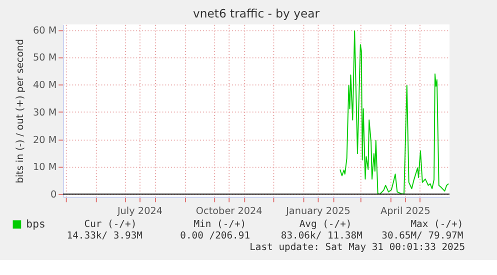 The width and height of the screenshot is (497, 275). What do you see at coordinates (256, 13) in the screenshot?
I see `chart-title: vnet6 traffic - by year` at bounding box center [256, 13].